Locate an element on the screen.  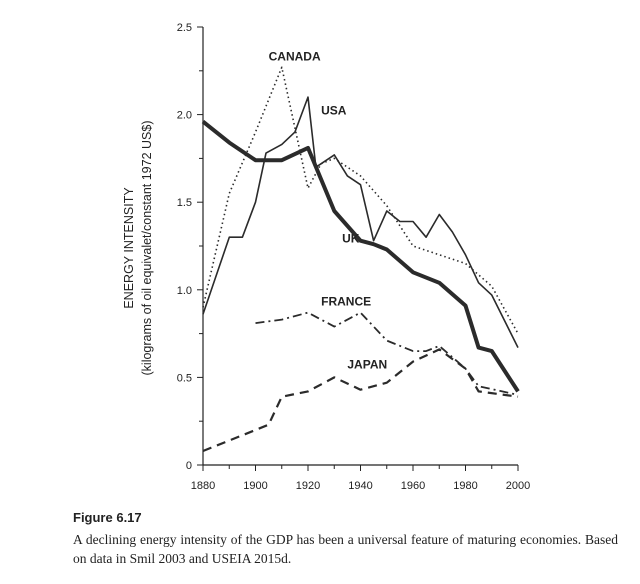
y-tick-label: 2.5 is located at coordinates (184, 28).